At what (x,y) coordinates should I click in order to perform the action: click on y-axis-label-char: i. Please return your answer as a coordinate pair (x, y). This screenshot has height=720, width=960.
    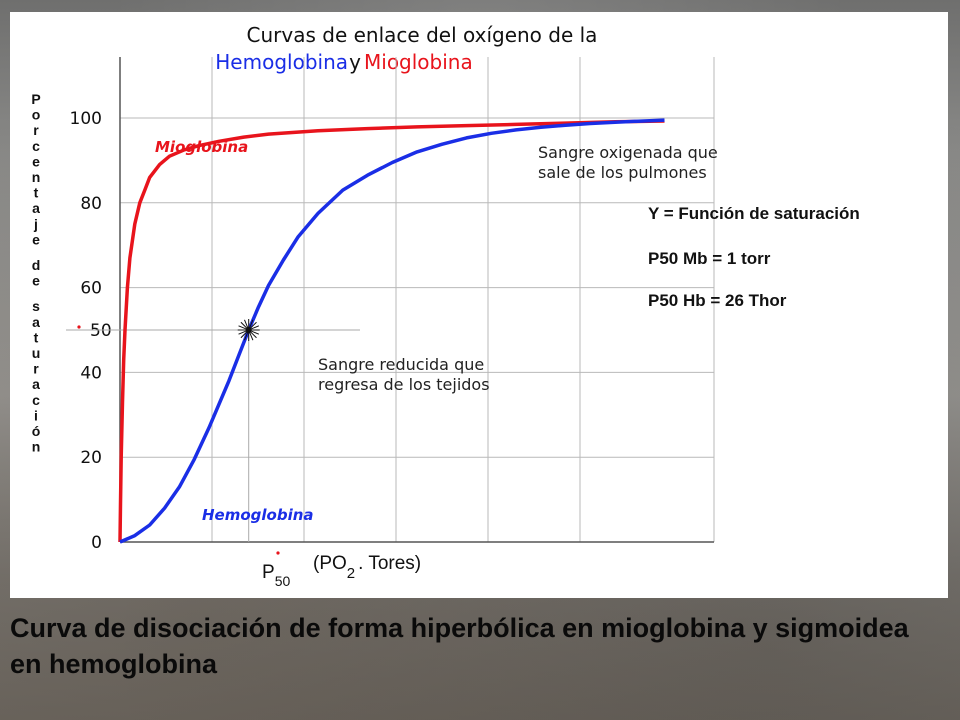
    Looking at the image, I should click on (36, 415).